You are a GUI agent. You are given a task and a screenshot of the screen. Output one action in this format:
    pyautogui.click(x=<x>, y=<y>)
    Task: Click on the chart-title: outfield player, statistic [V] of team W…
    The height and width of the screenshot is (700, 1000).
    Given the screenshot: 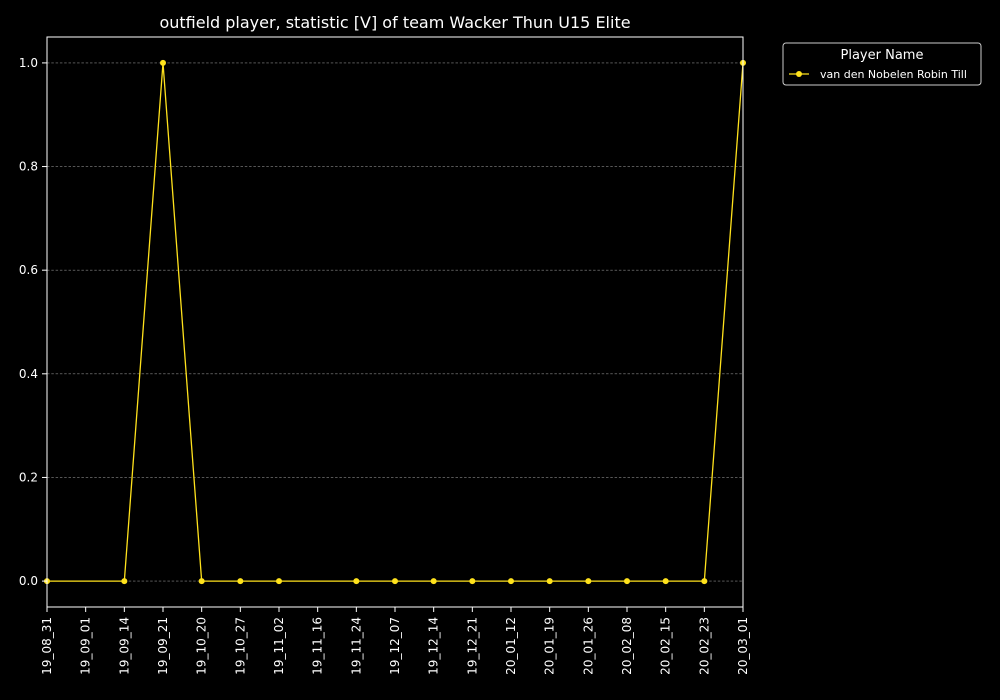 What is the action you would take?
    pyautogui.click(x=394, y=22)
    